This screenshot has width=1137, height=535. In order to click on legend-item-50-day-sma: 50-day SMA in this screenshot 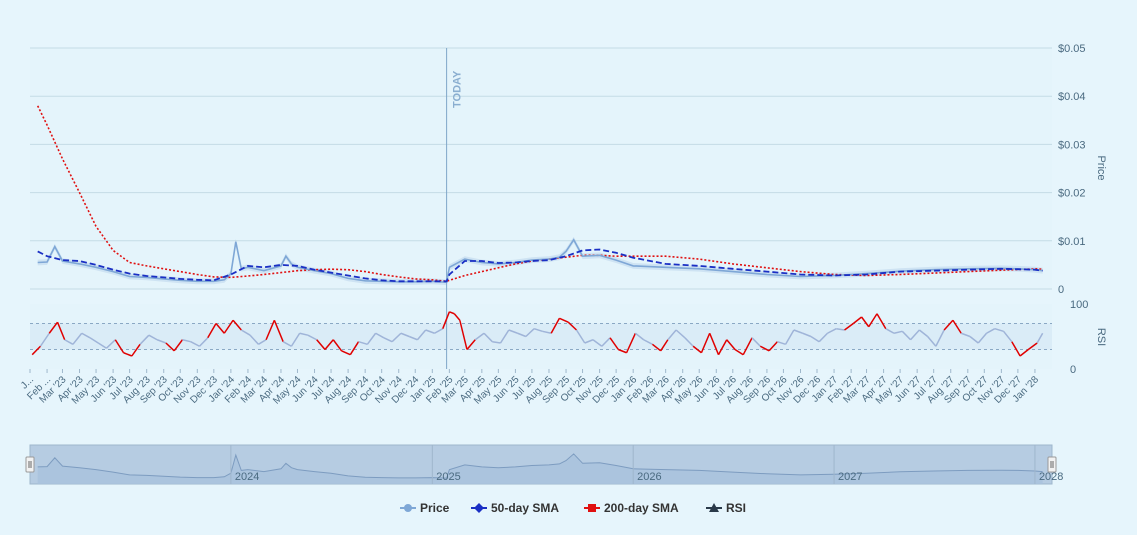, I will do `click(515, 508)`.